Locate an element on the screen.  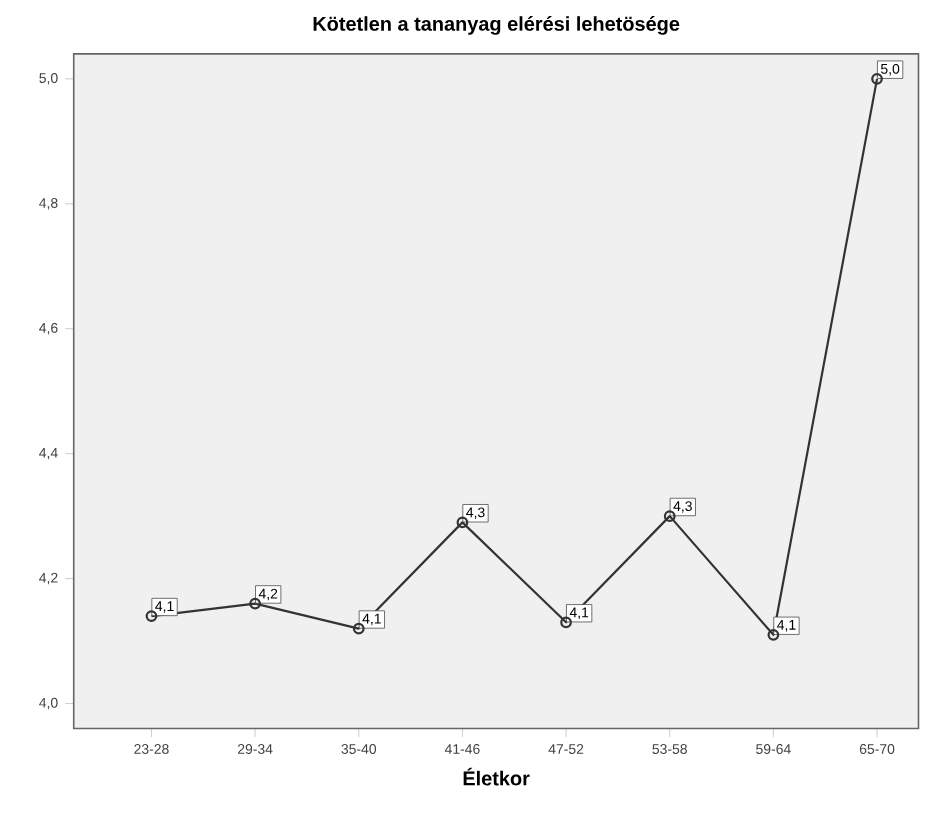
x-axis-title: Életkor is located at coordinates (496, 776).